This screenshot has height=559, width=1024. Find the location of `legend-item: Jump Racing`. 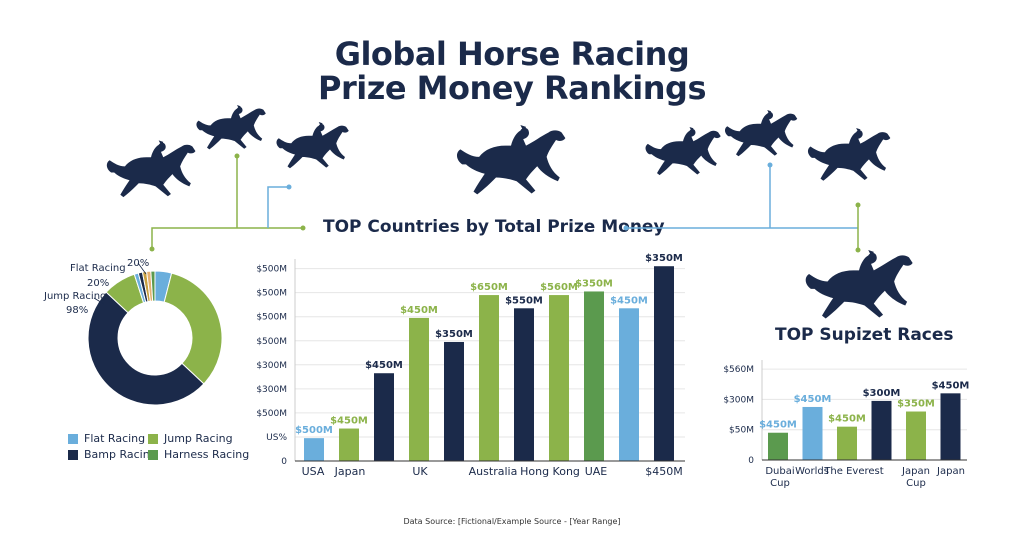

legend-item: Jump Racing is located at coordinates (190, 438).